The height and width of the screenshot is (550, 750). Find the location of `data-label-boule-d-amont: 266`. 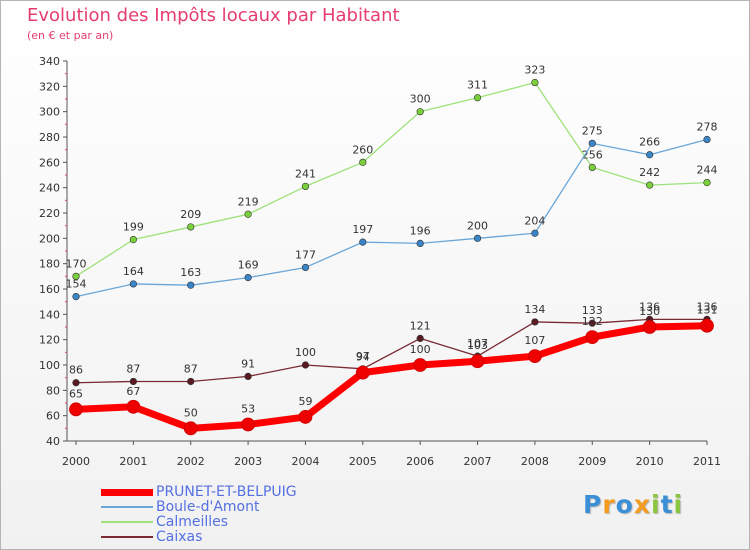

data-label-boule-d-amont: 266 is located at coordinates (649, 142).